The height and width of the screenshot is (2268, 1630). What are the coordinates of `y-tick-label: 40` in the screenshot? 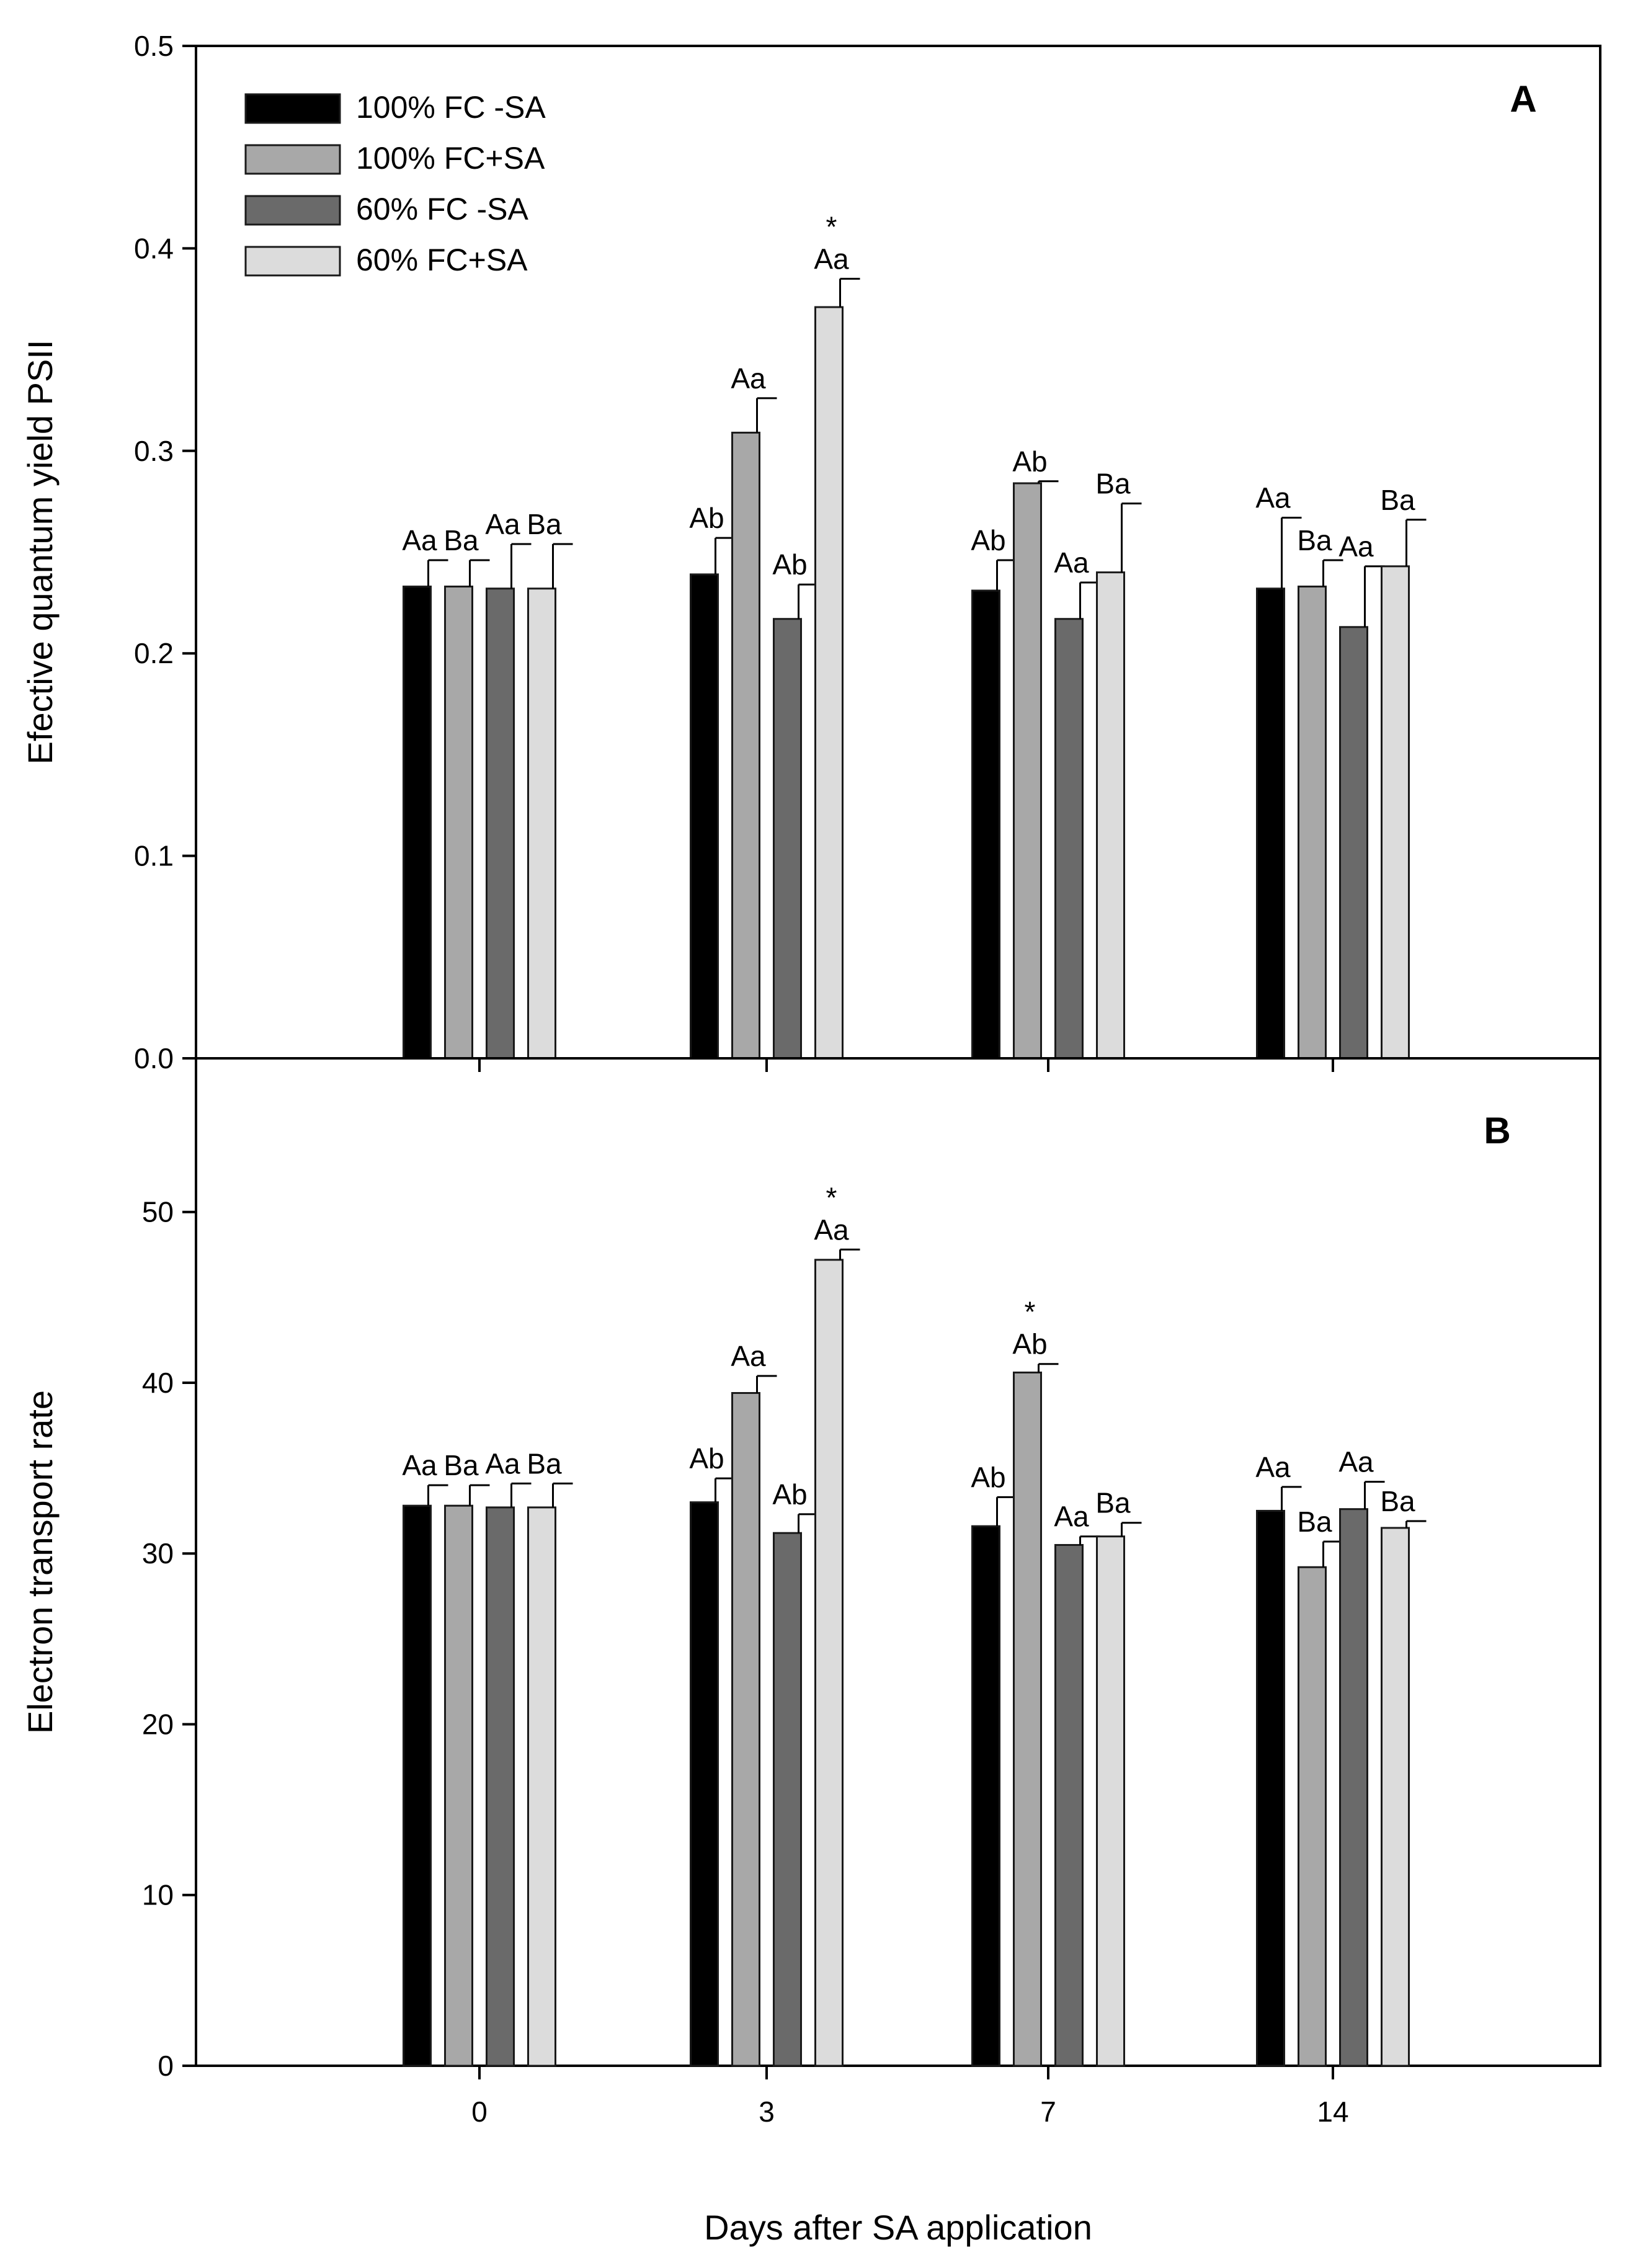 It's located at (158, 1383).